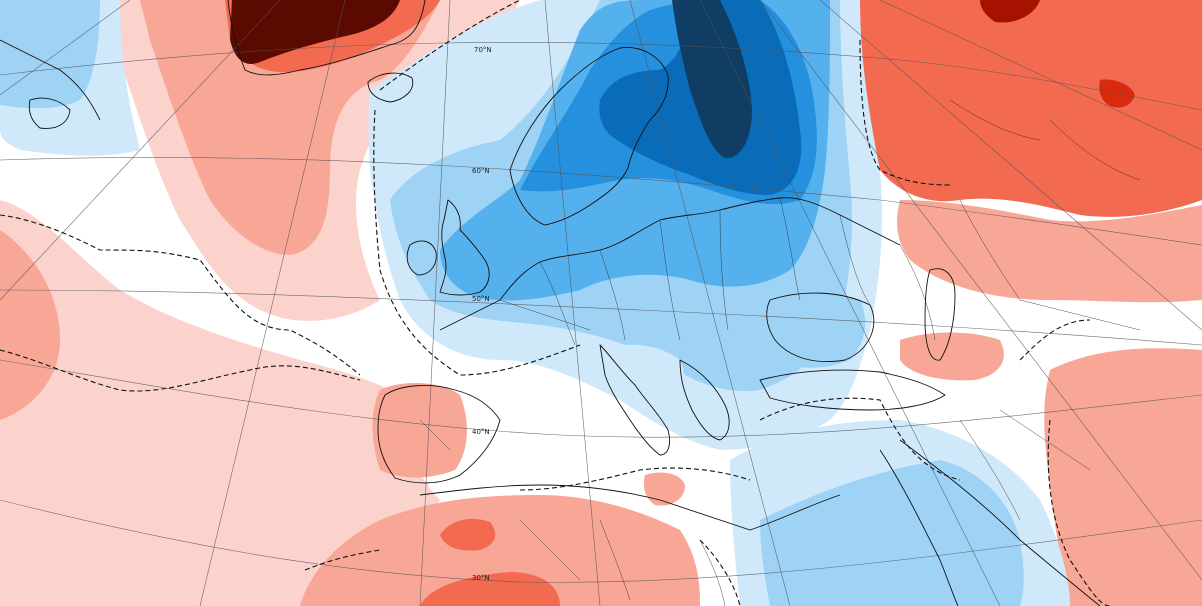 This screenshot has width=1202, height=606. I want to click on lat-label-70n: 70°N, so click(483, 50).